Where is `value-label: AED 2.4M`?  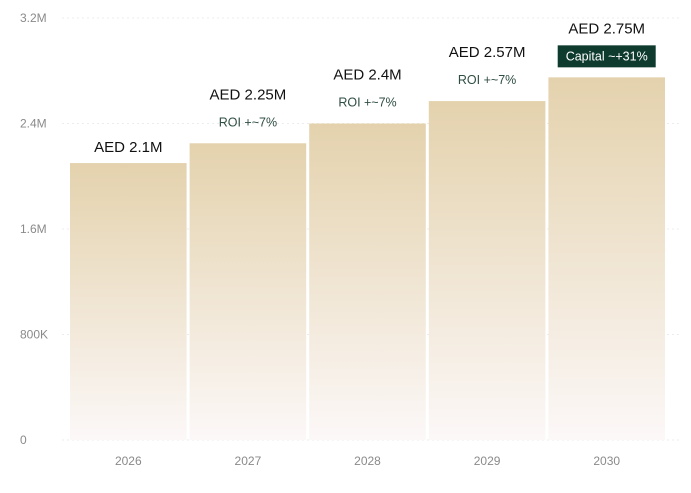 value-label: AED 2.4M is located at coordinates (367, 75).